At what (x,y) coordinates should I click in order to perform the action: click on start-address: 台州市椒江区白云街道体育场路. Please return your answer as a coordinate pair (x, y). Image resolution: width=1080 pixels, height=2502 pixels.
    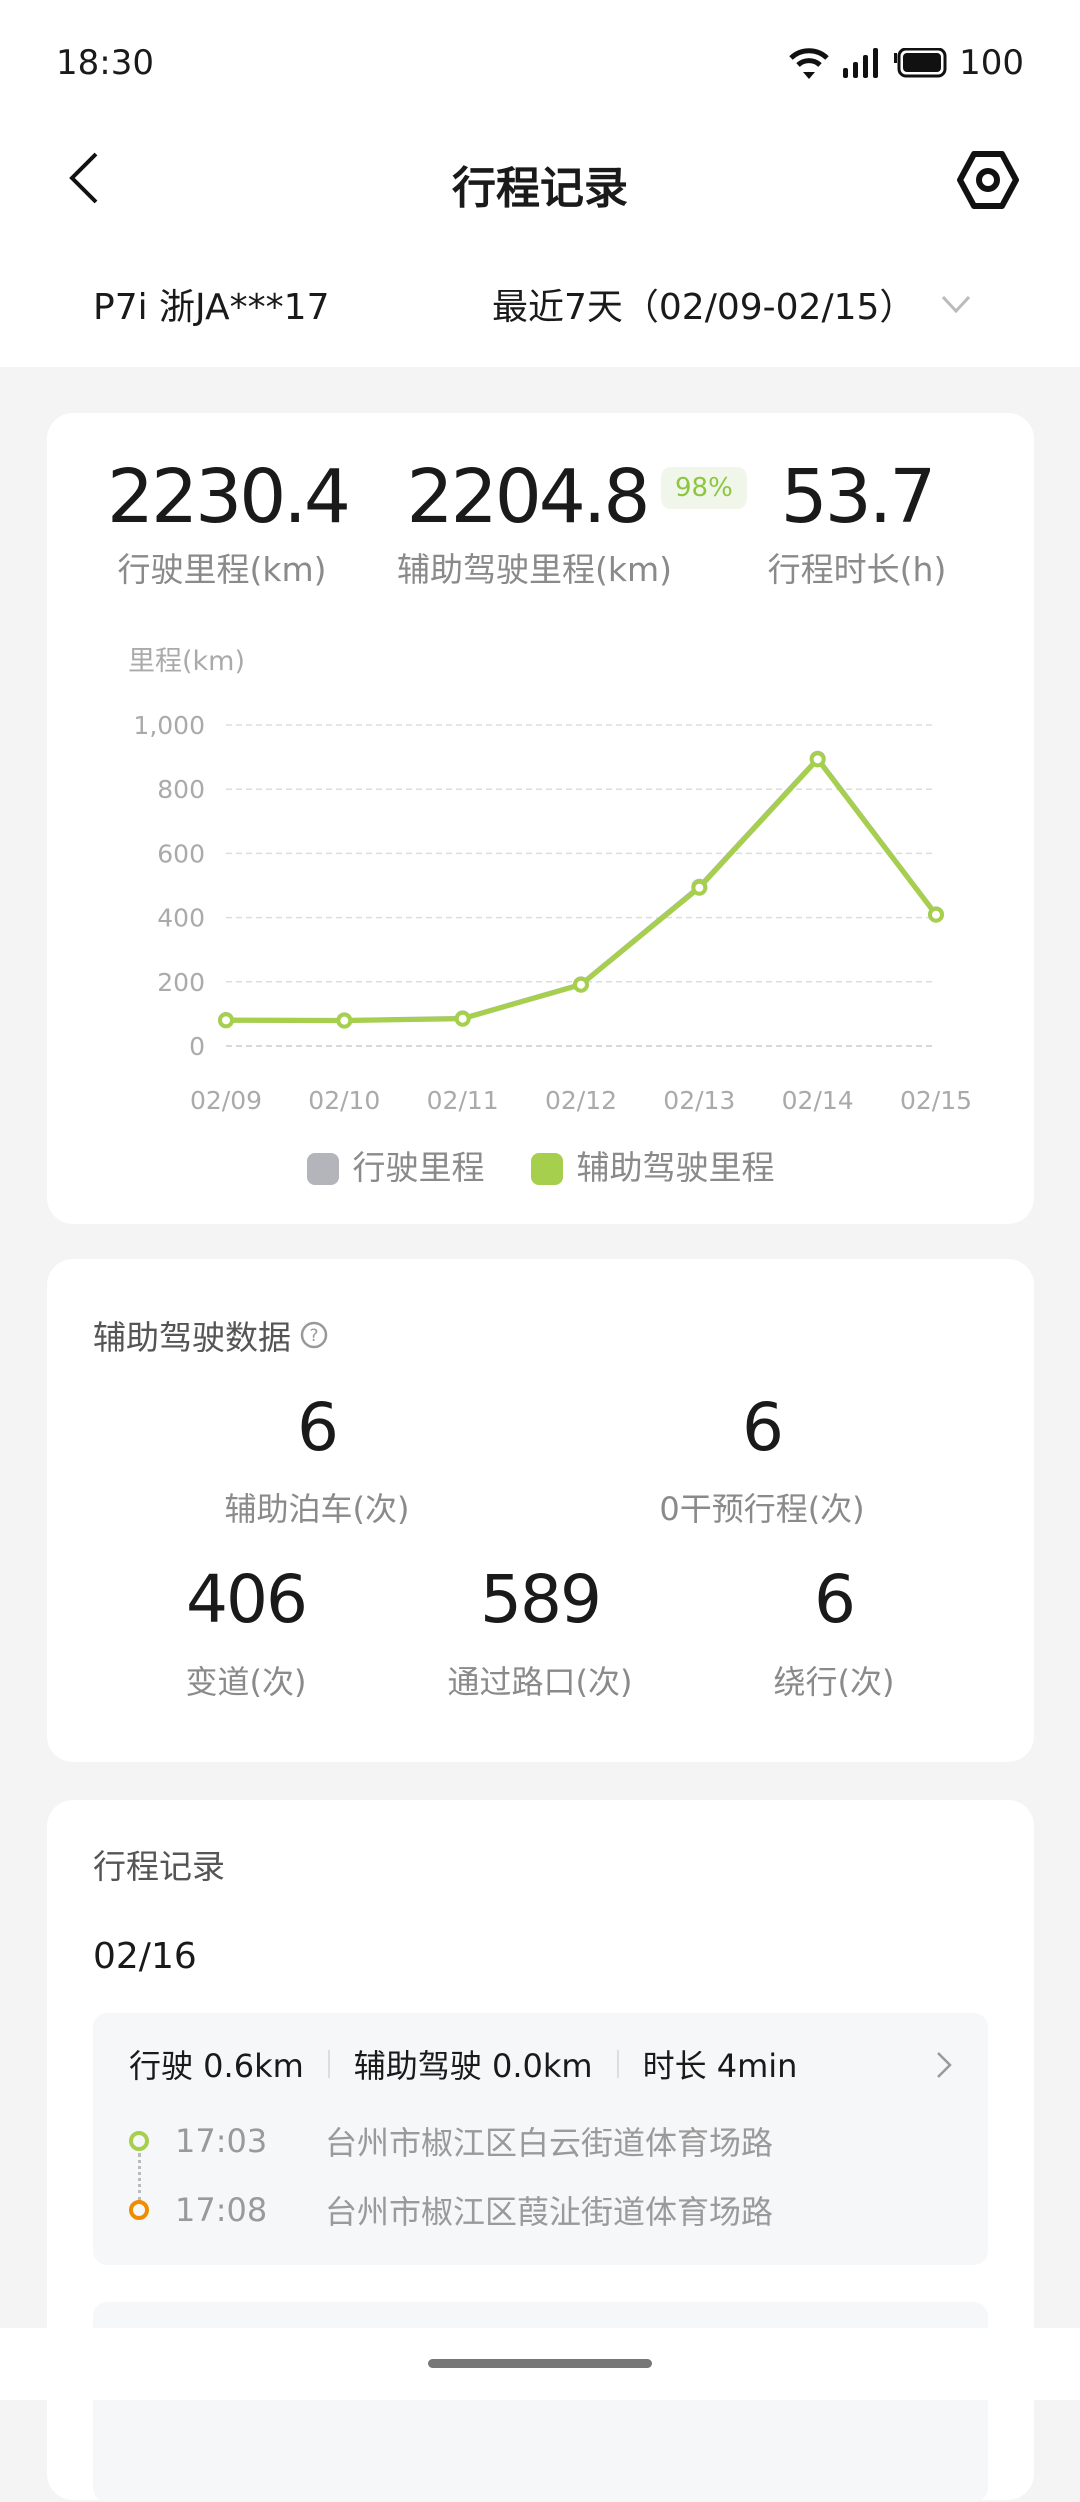
    Looking at the image, I should click on (549, 2143).